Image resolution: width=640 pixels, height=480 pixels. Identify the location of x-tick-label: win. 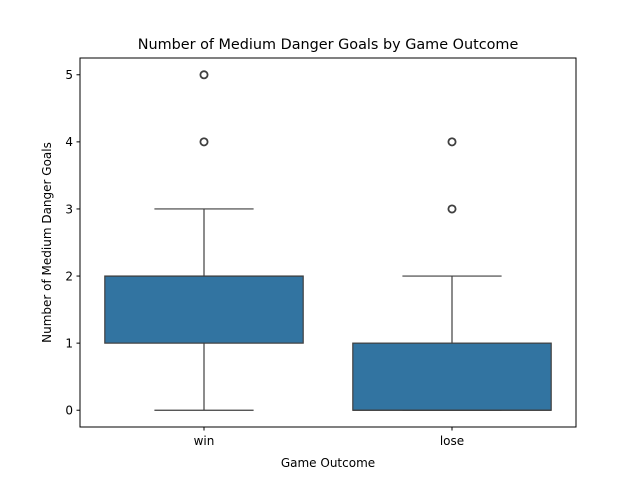
(204, 441).